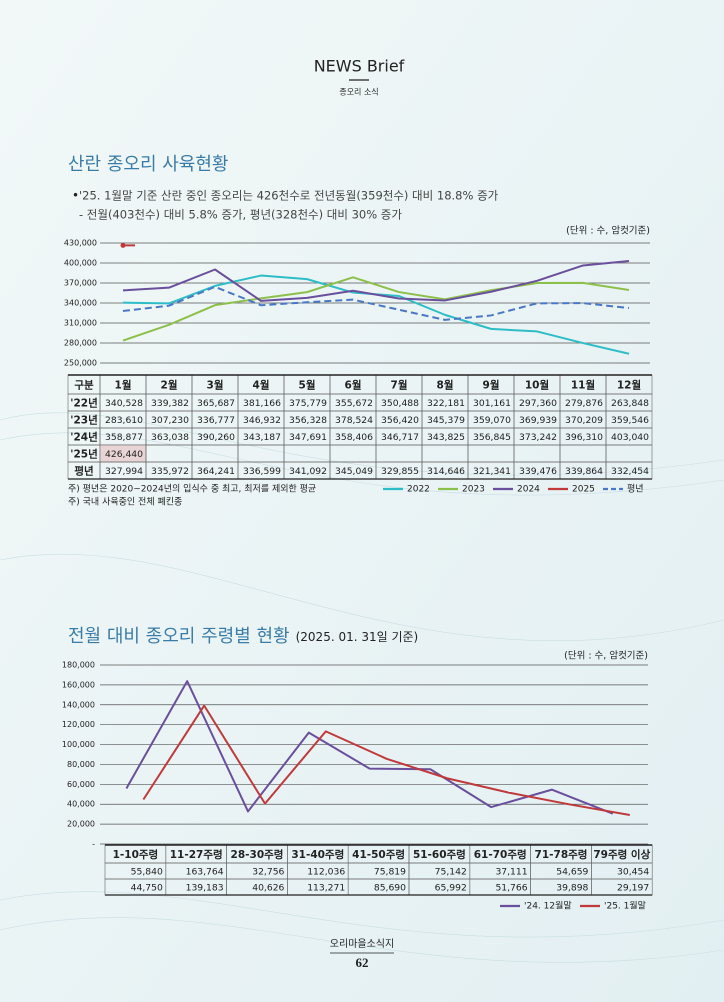 This screenshot has width=724, height=1002. I want to click on table-text: 구분, so click(84, 385).